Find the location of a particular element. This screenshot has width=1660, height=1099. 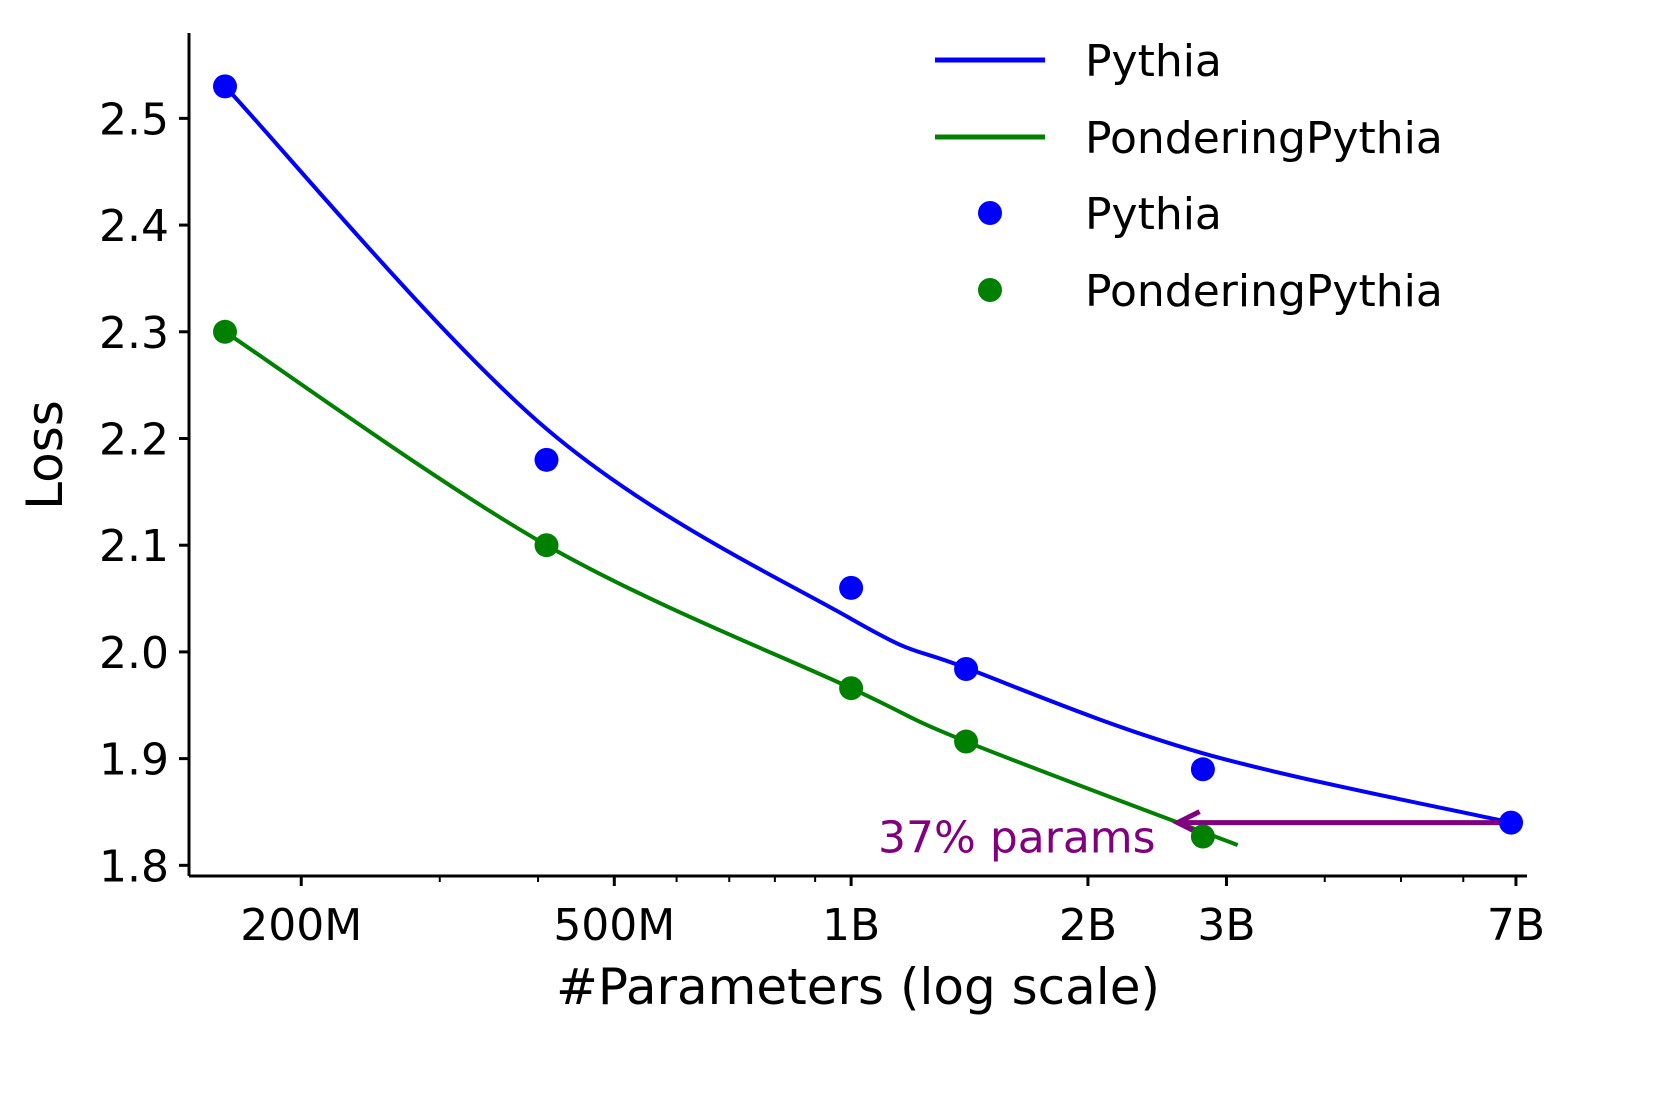

x-tick-label: 3B is located at coordinates (1226, 925).